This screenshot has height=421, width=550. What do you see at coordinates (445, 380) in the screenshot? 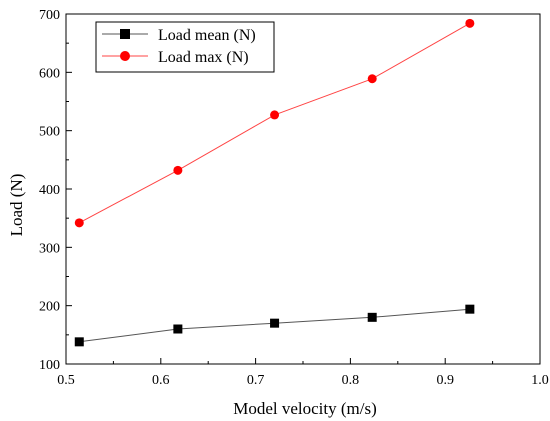
I see `x-tick-label: 0.9` at bounding box center [445, 380].